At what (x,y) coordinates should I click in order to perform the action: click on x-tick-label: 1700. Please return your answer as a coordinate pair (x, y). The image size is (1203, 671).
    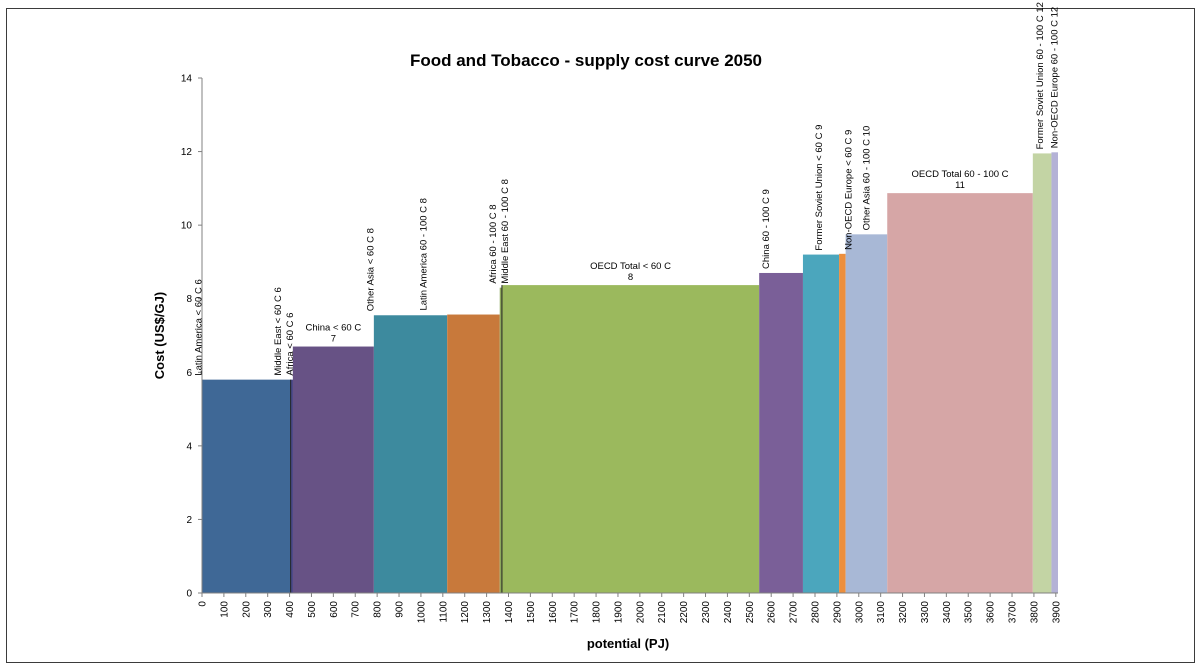
    Looking at the image, I should click on (575, 612).